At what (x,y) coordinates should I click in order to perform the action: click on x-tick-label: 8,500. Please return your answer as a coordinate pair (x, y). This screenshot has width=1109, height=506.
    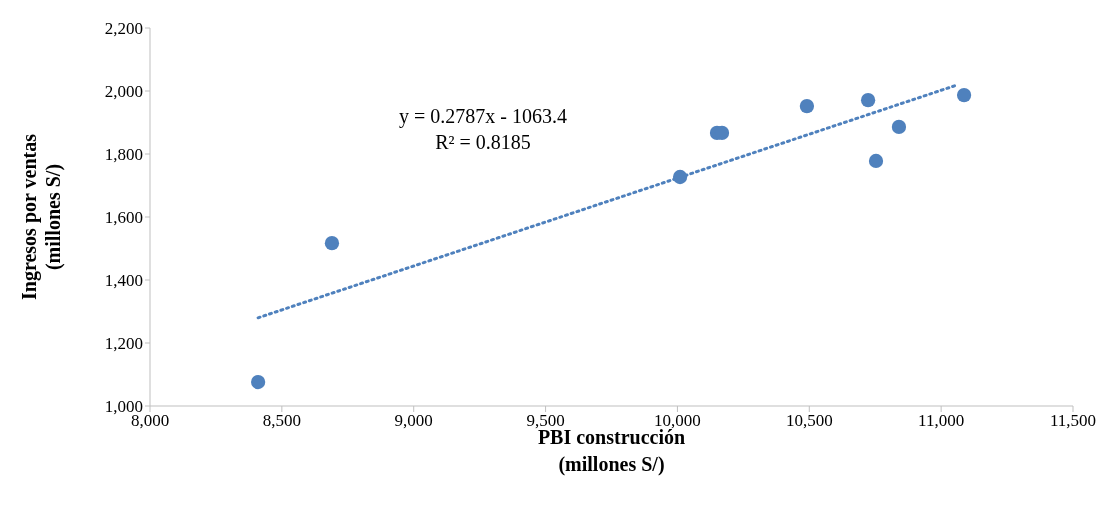
    Looking at the image, I should click on (281, 421).